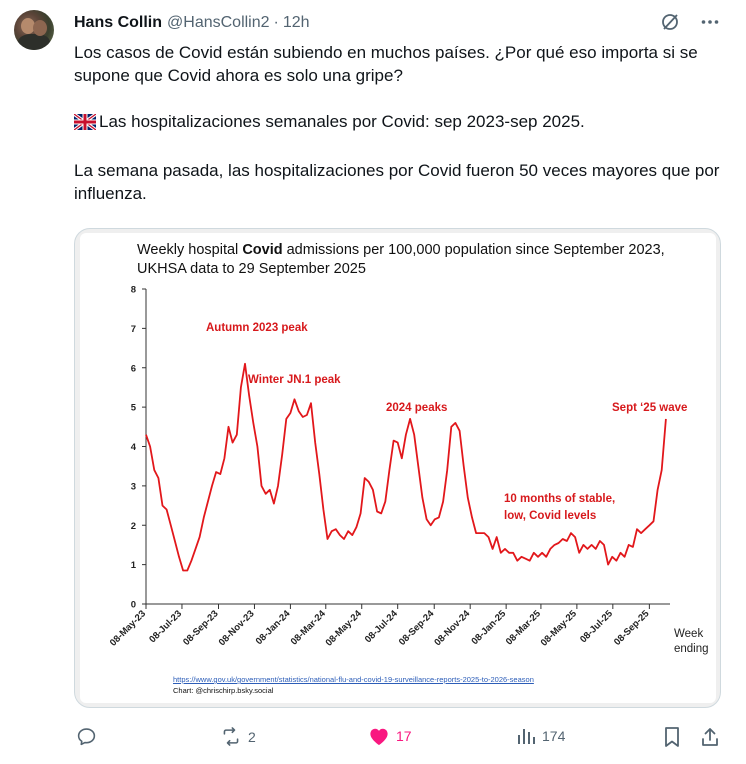  I want to click on x-axis-label-line1: Week, so click(689, 634).